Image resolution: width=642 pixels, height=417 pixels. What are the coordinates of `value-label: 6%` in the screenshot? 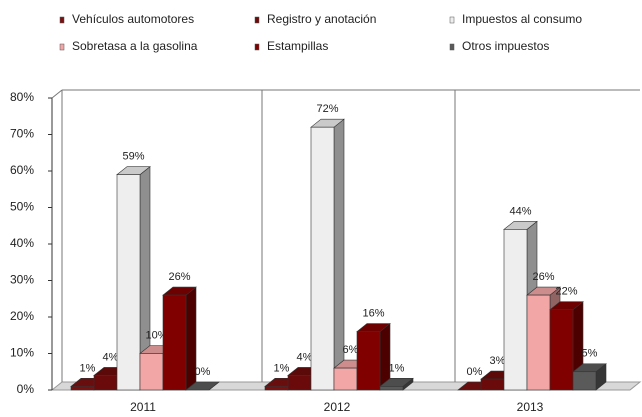 It's located at (351, 350).